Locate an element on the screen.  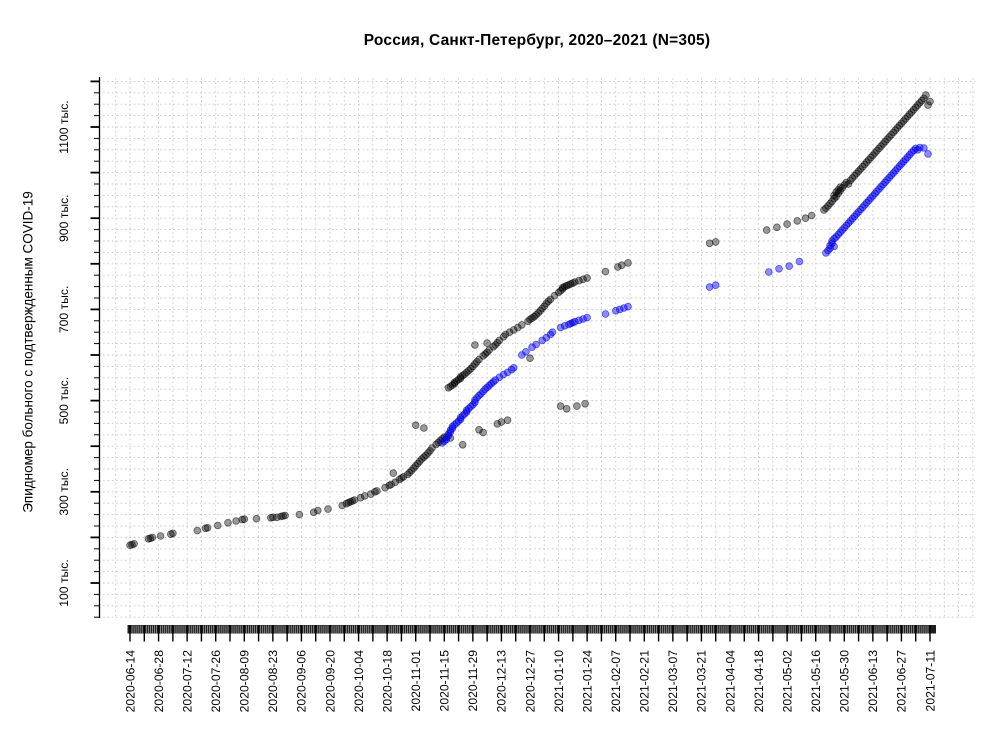
svg-text: 2020-06-28 is located at coordinates (159, 681).